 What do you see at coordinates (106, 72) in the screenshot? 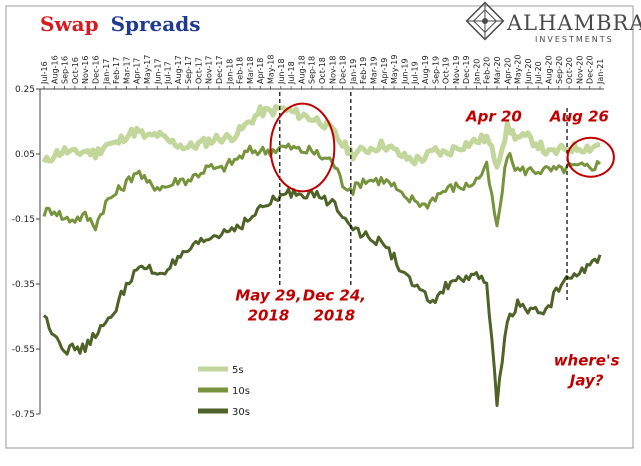
I see `x-tick-label-6: Jan-17` at bounding box center [106, 72].